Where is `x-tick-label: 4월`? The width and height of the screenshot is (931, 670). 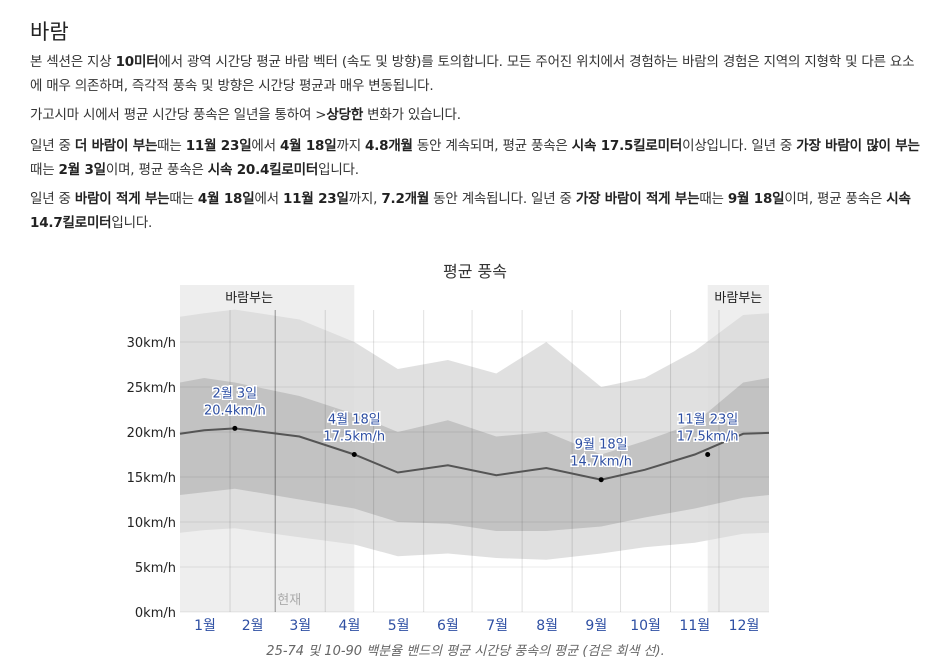
x-tick-label: 4월 is located at coordinates (350, 626).